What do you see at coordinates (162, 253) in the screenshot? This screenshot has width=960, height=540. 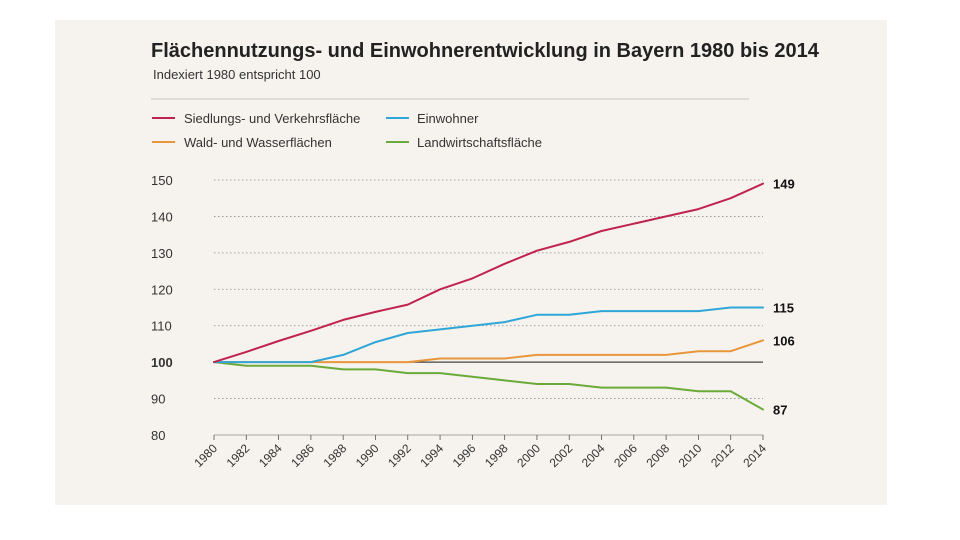 I see `y-tick-label: 130` at bounding box center [162, 253].